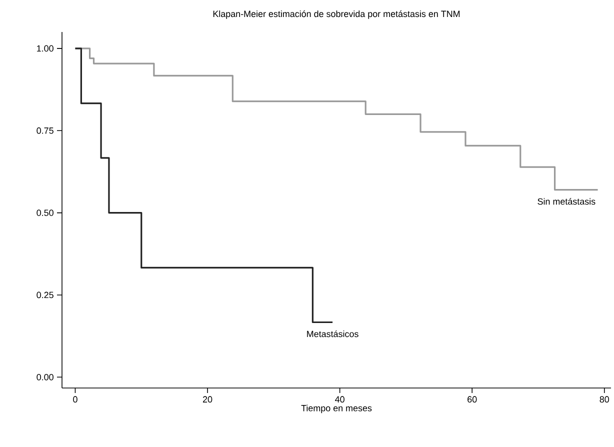 This screenshot has width=614, height=447. I want to click on x-tick-label: 40, so click(339, 399).